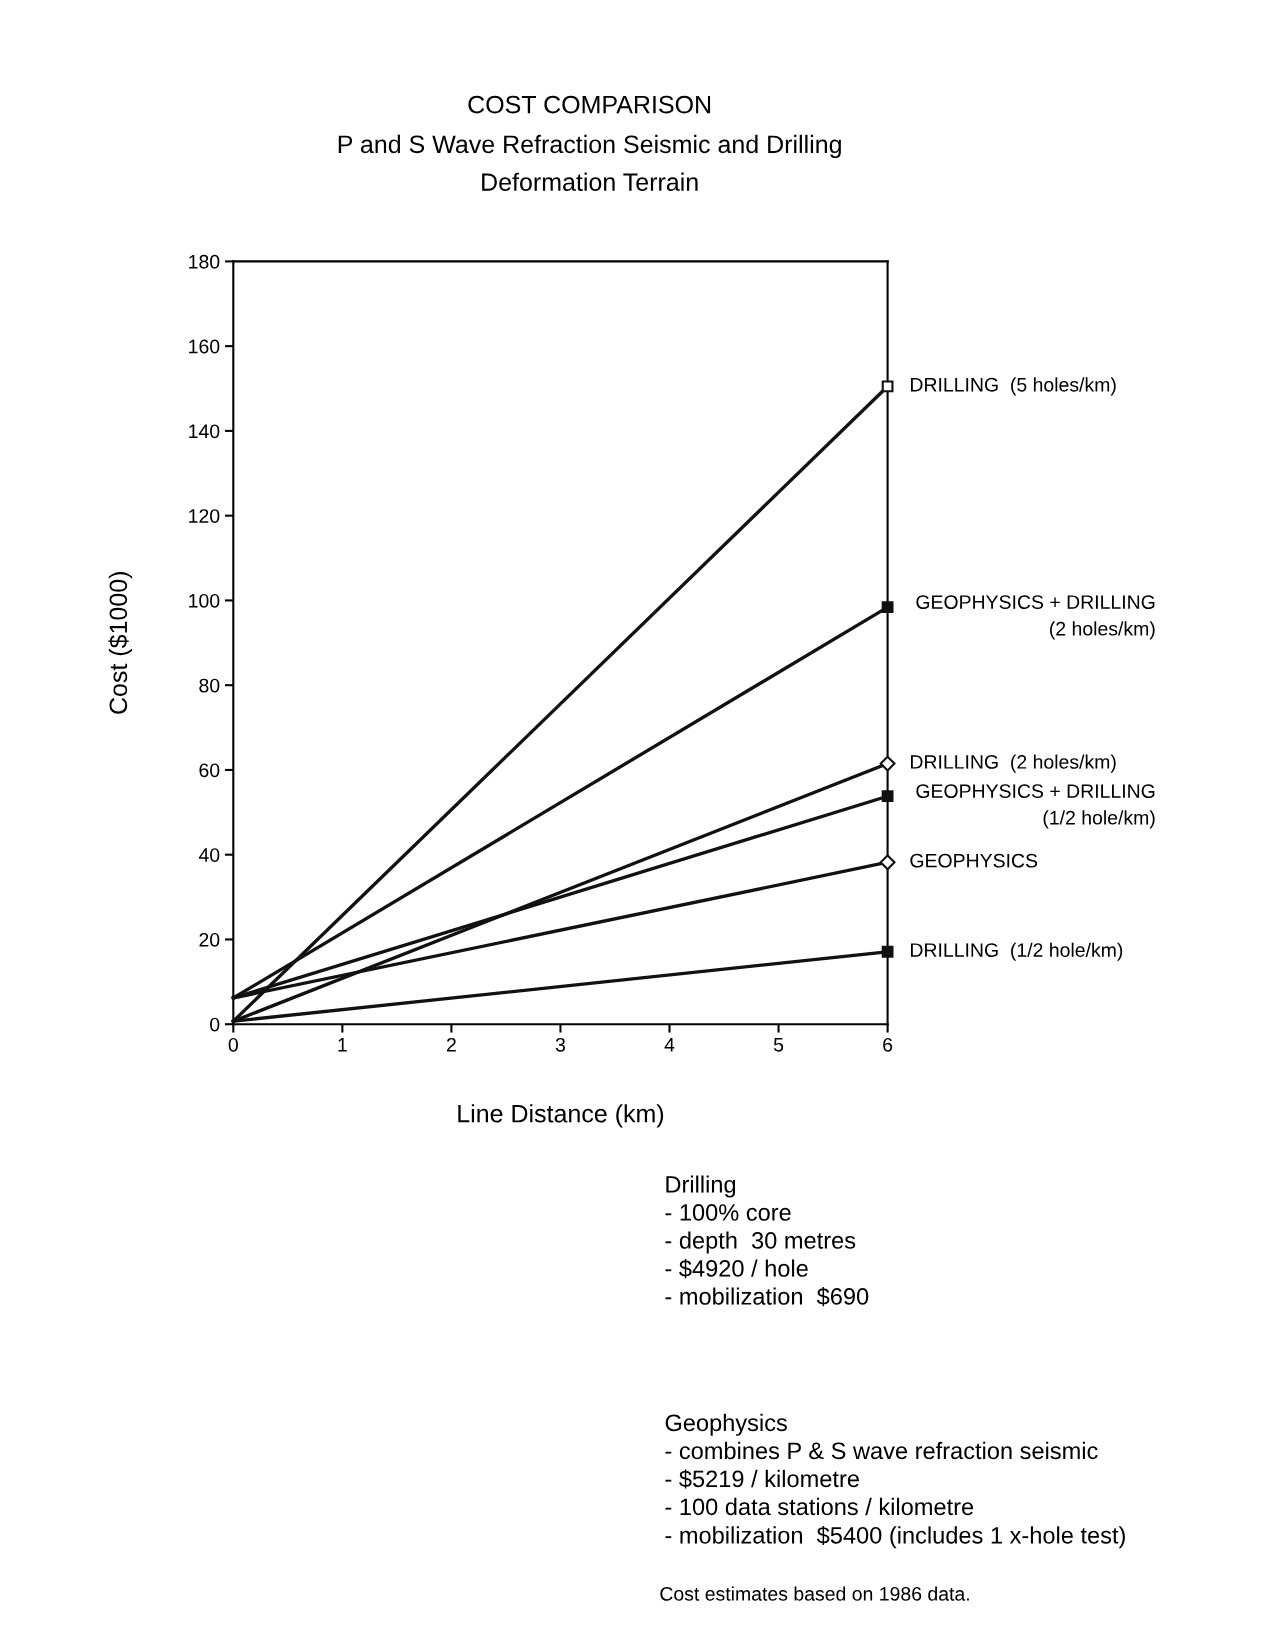 The width and height of the screenshot is (1268, 1644). I want to click on x-tick-label: 0, so click(233, 1044).